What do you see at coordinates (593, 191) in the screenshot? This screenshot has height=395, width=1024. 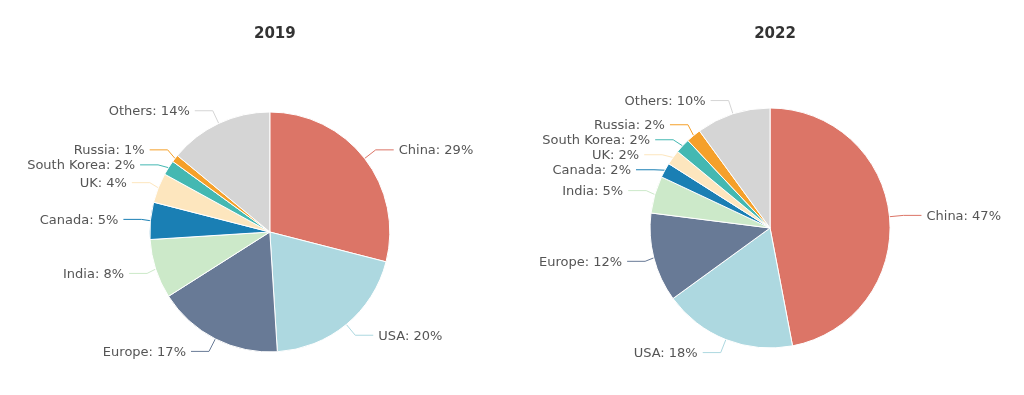 I see `slice-label: India: 5%` at bounding box center [593, 191].